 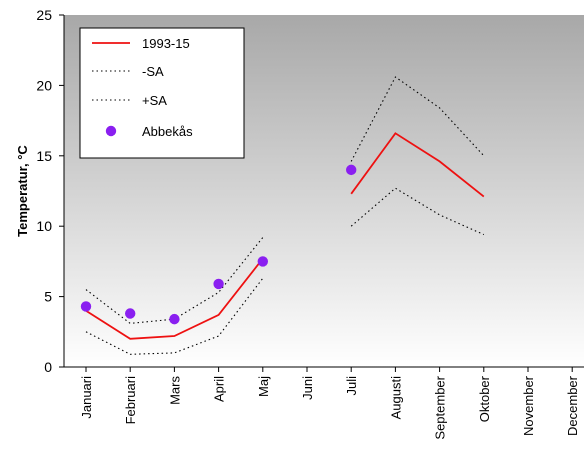 I want to click on legend-label: +SA, so click(x=154, y=100).